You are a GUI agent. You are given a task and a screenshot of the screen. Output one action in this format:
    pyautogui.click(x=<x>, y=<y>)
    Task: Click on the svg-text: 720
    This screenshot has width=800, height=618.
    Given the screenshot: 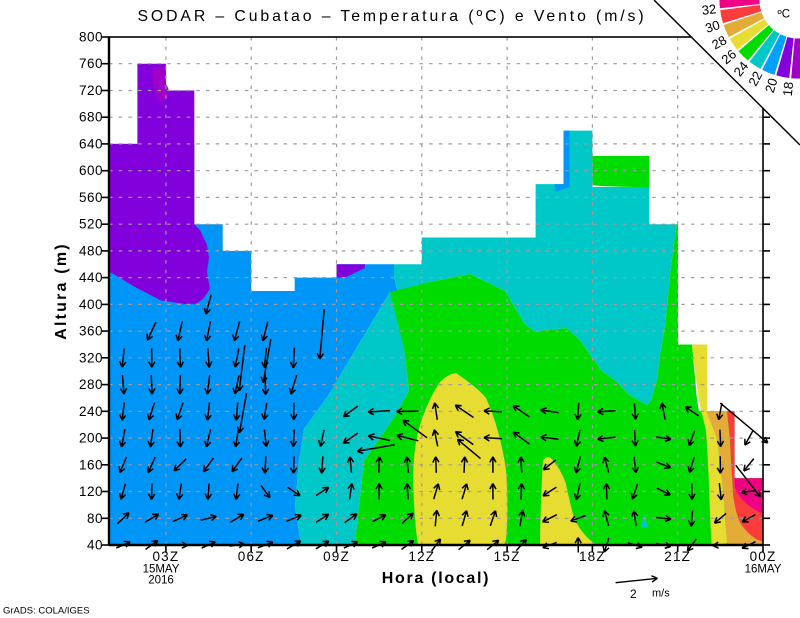 What is the action you would take?
    pyautogui.click(x=91, y=90)
    